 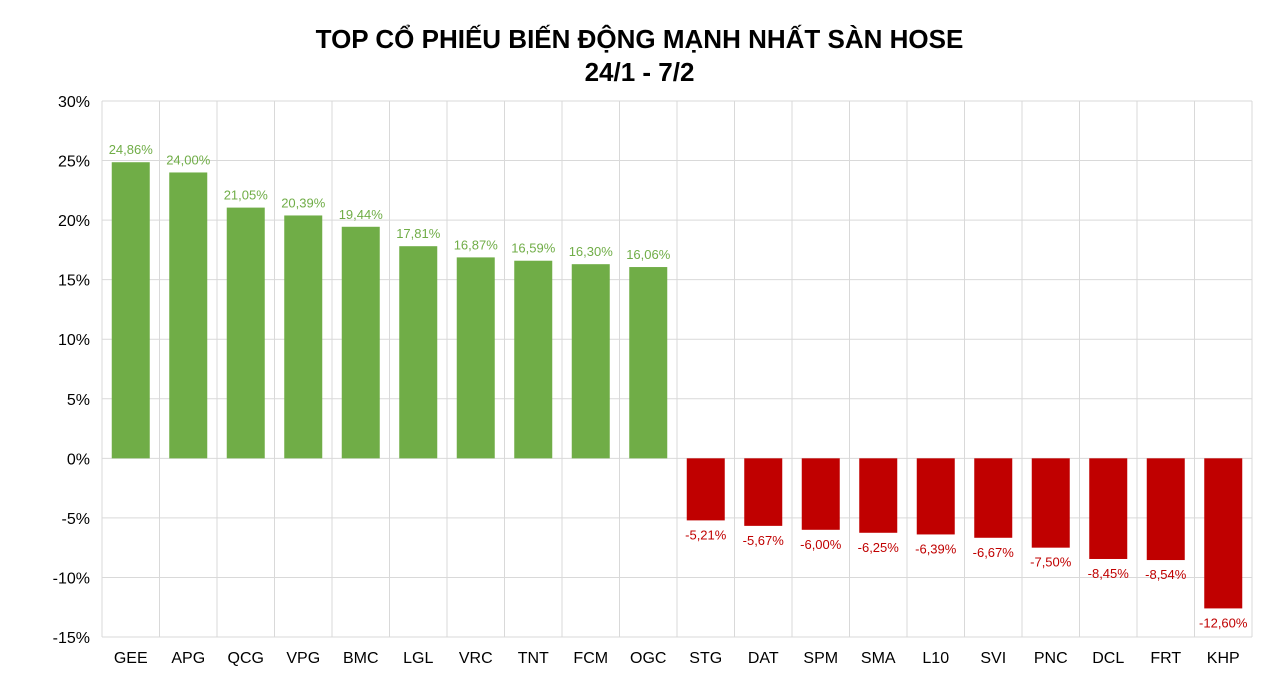 What do you see at coordinates (1165, 658) in the screenshot?
I see `category-label: FRT` at bounding box center [1165, 658].